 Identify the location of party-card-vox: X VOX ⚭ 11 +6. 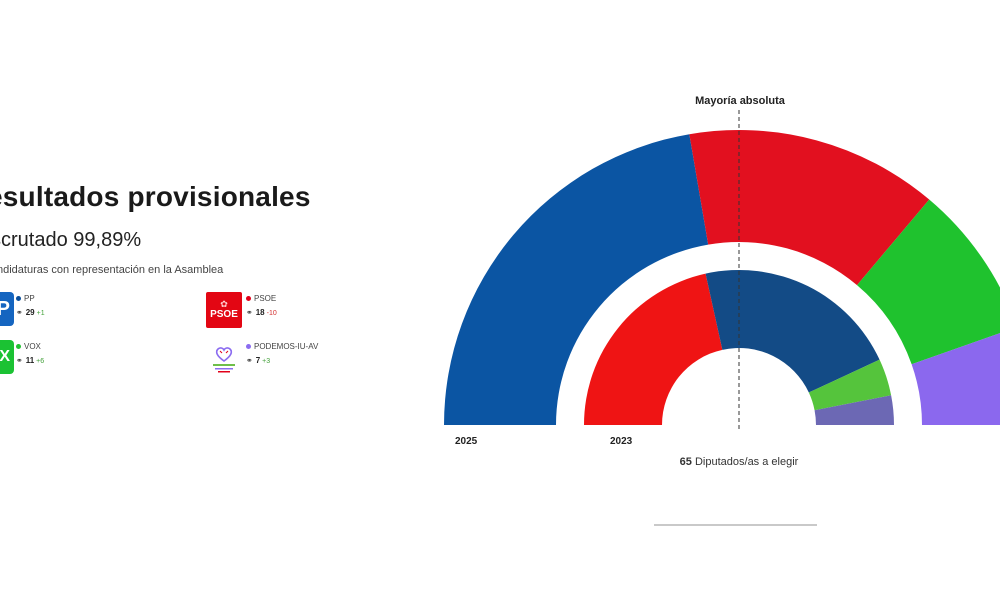
(50, 360).